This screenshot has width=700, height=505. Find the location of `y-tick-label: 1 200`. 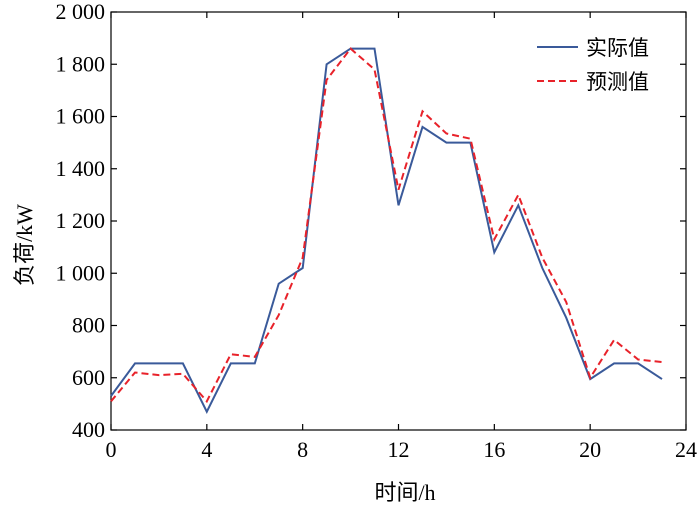

y-tick-label: 1 200 is located at coordinates (81, 220).